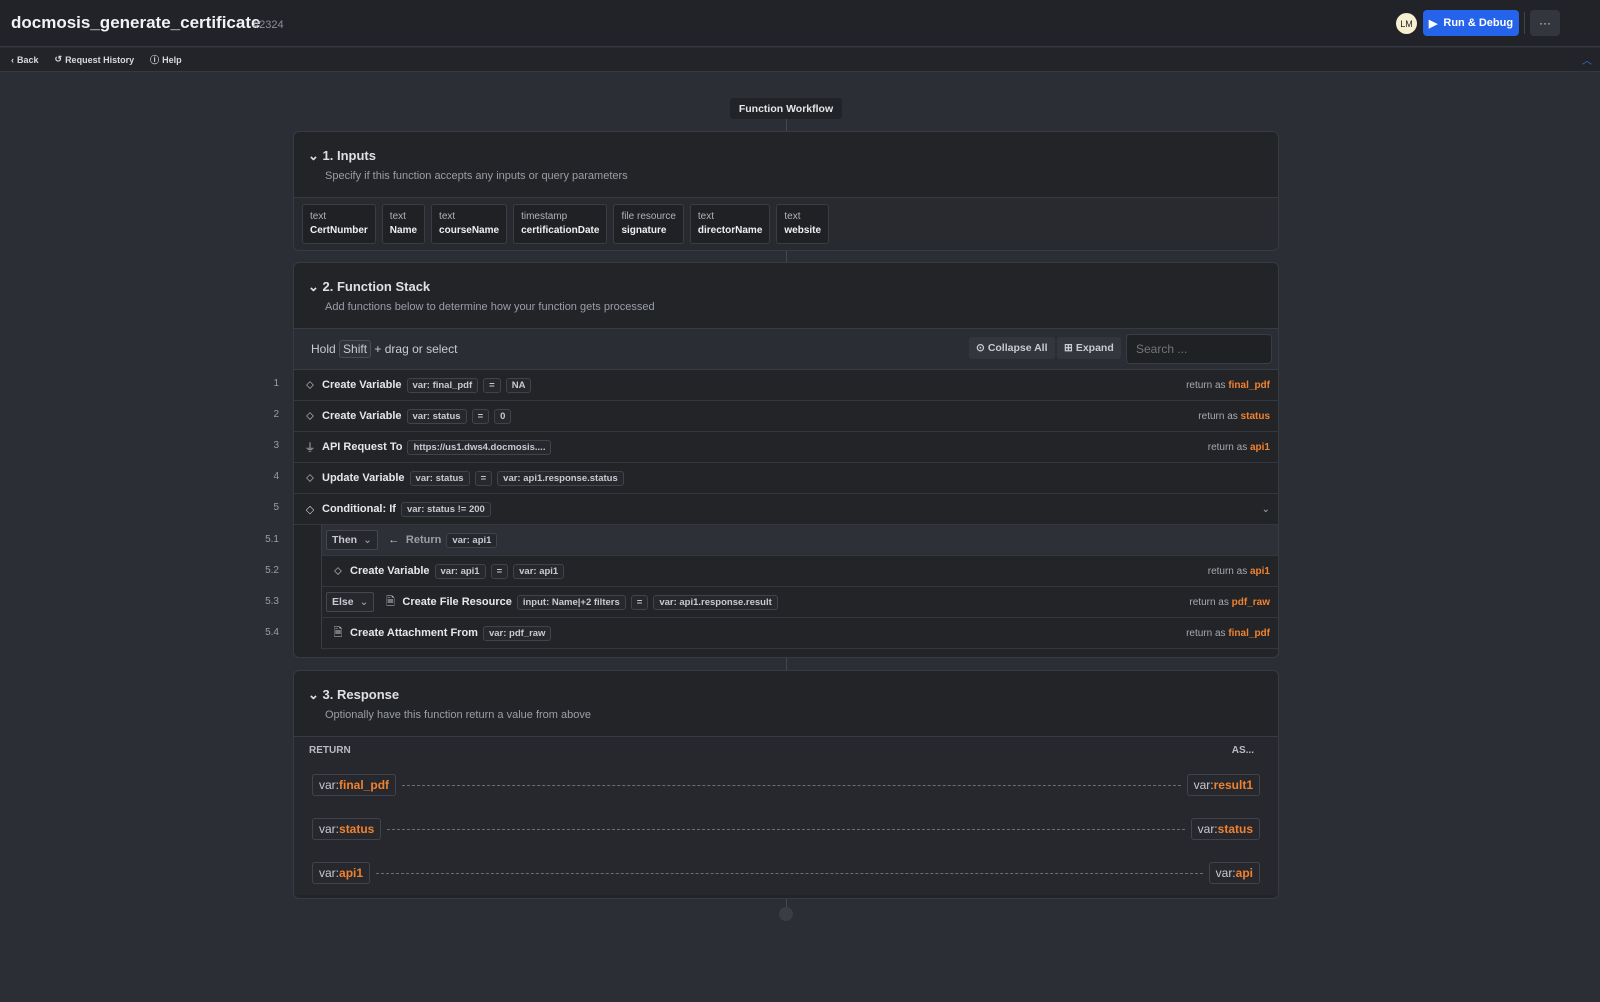 The image size is (1600, 1002). Describe the element at coordinates (457, 602) in the screenshot. I see `function-label: Create File Resource` at that location.